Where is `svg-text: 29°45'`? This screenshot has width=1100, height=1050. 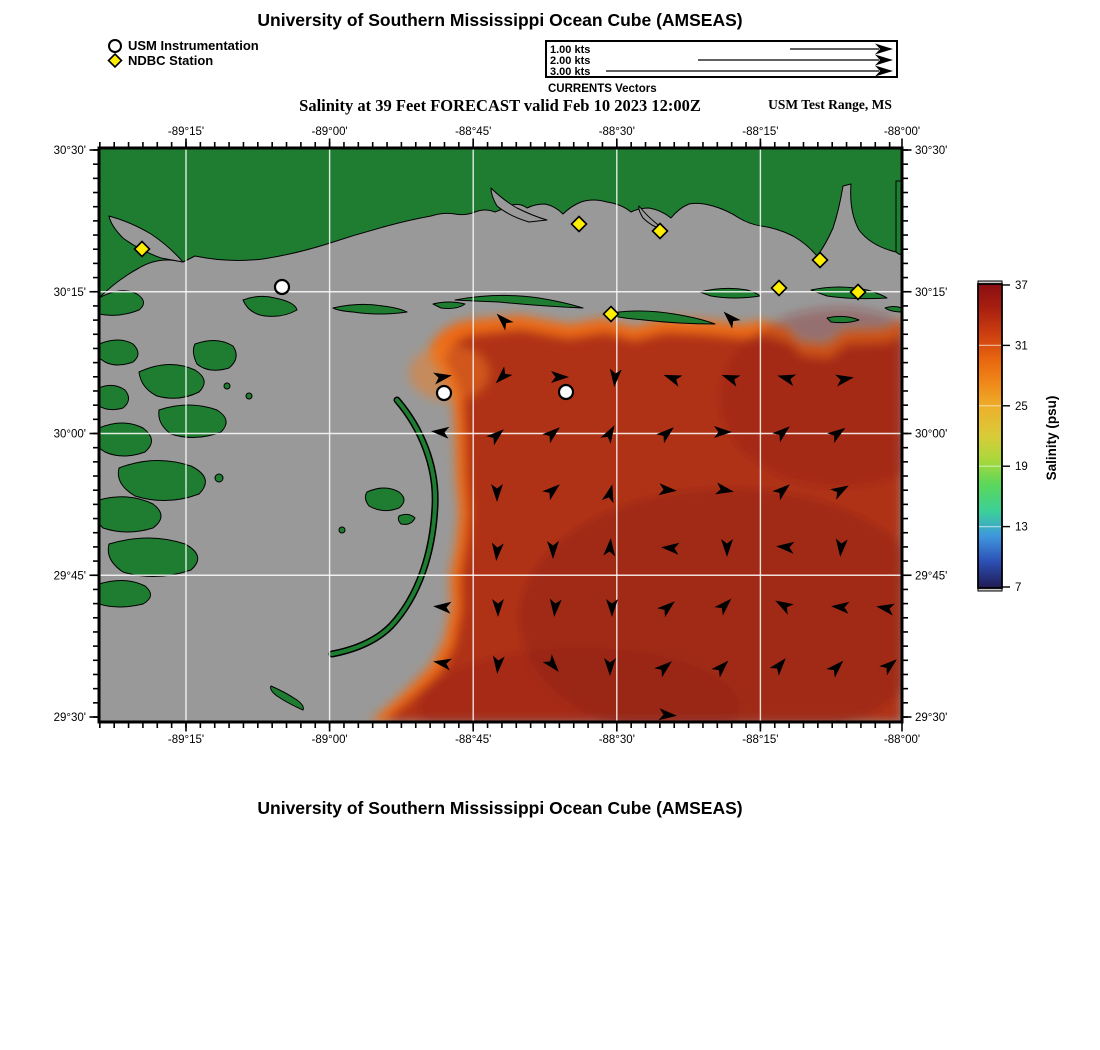
svg-text: 29°45' is located at coordinates (70, 576).